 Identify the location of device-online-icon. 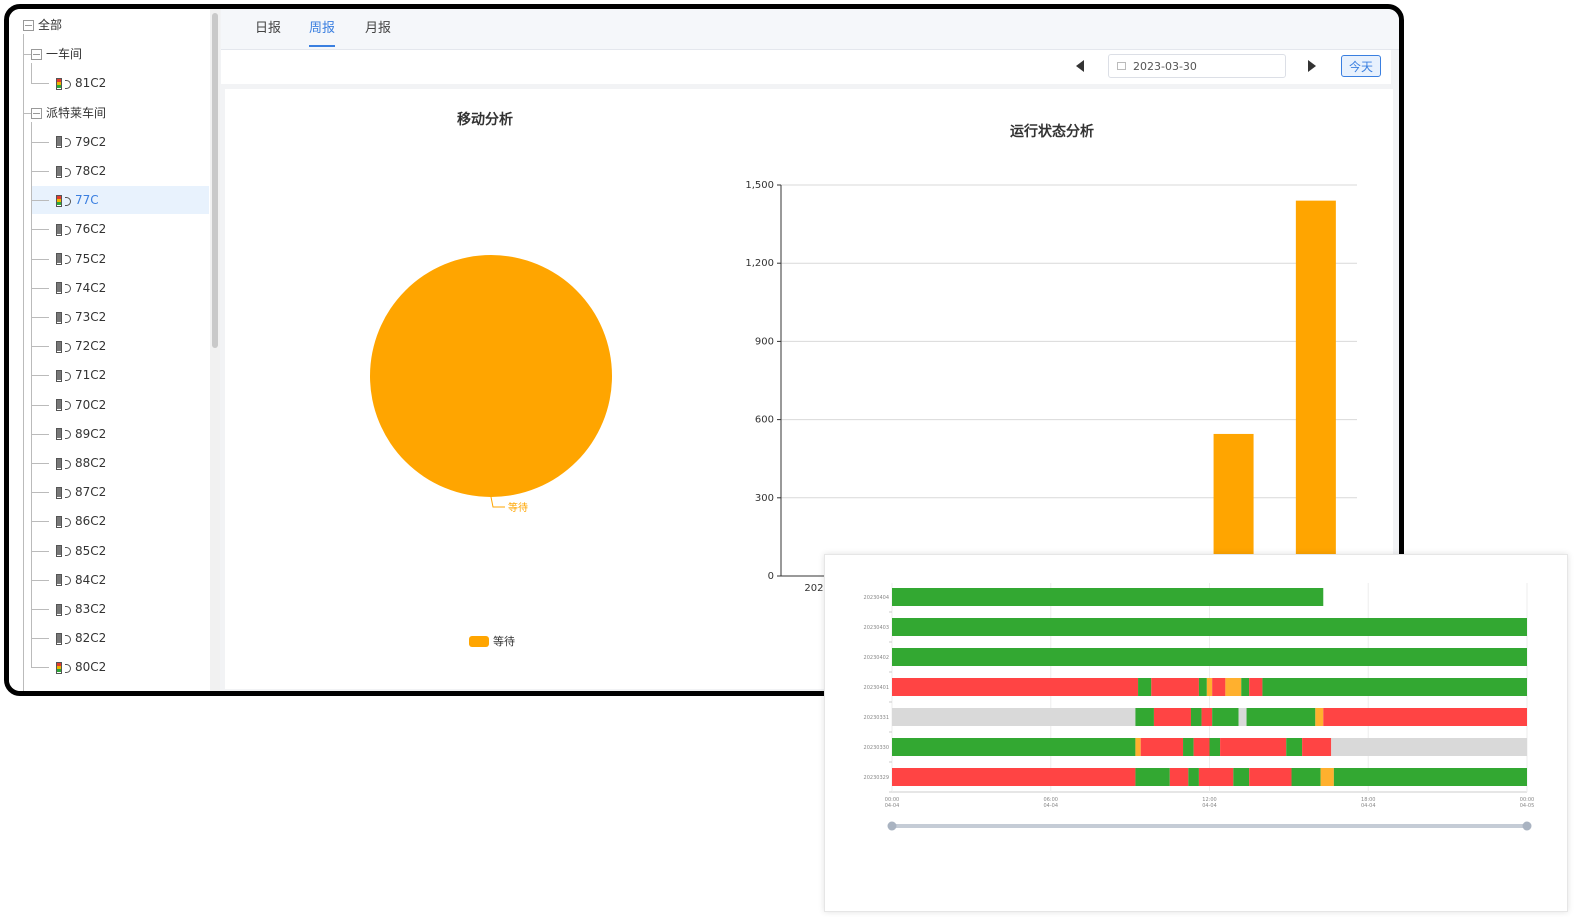
(63, 668).